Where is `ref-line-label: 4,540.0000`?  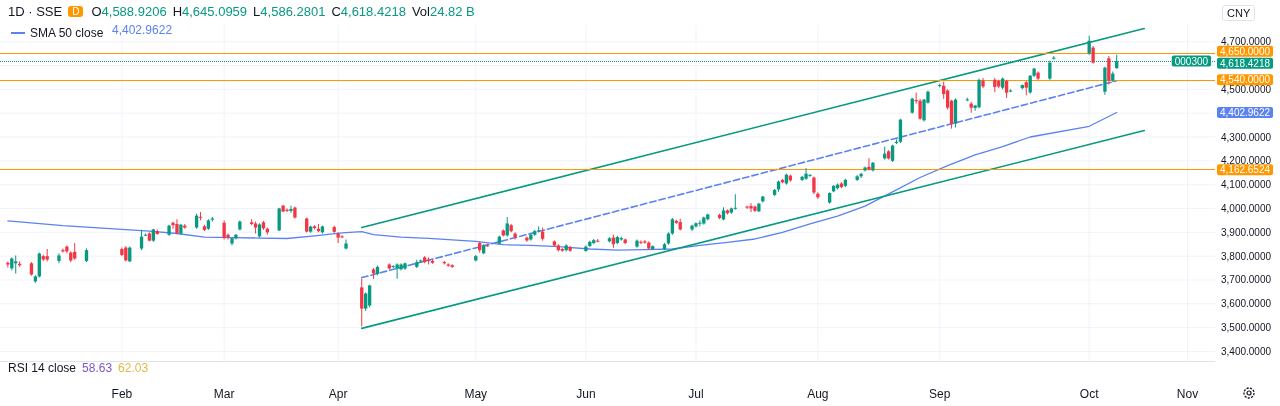 ref-line-label: 4,540.0000 is located at coordinates (1245, 80).